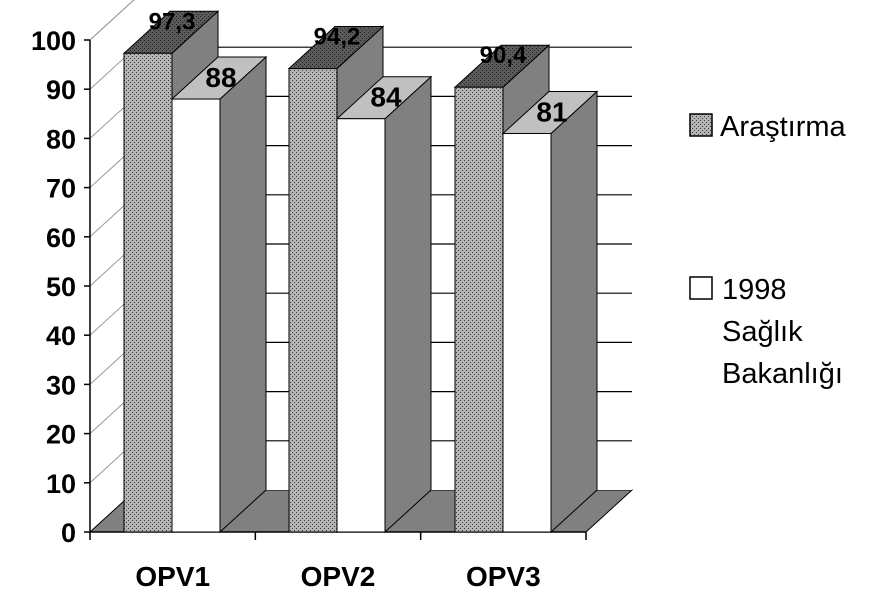 The width and height of the screenshot is (890, 594). What do you see at coordinates (386, 97) in the screenshot?
I see `data-label: 84` at bounding box center [386, 97].